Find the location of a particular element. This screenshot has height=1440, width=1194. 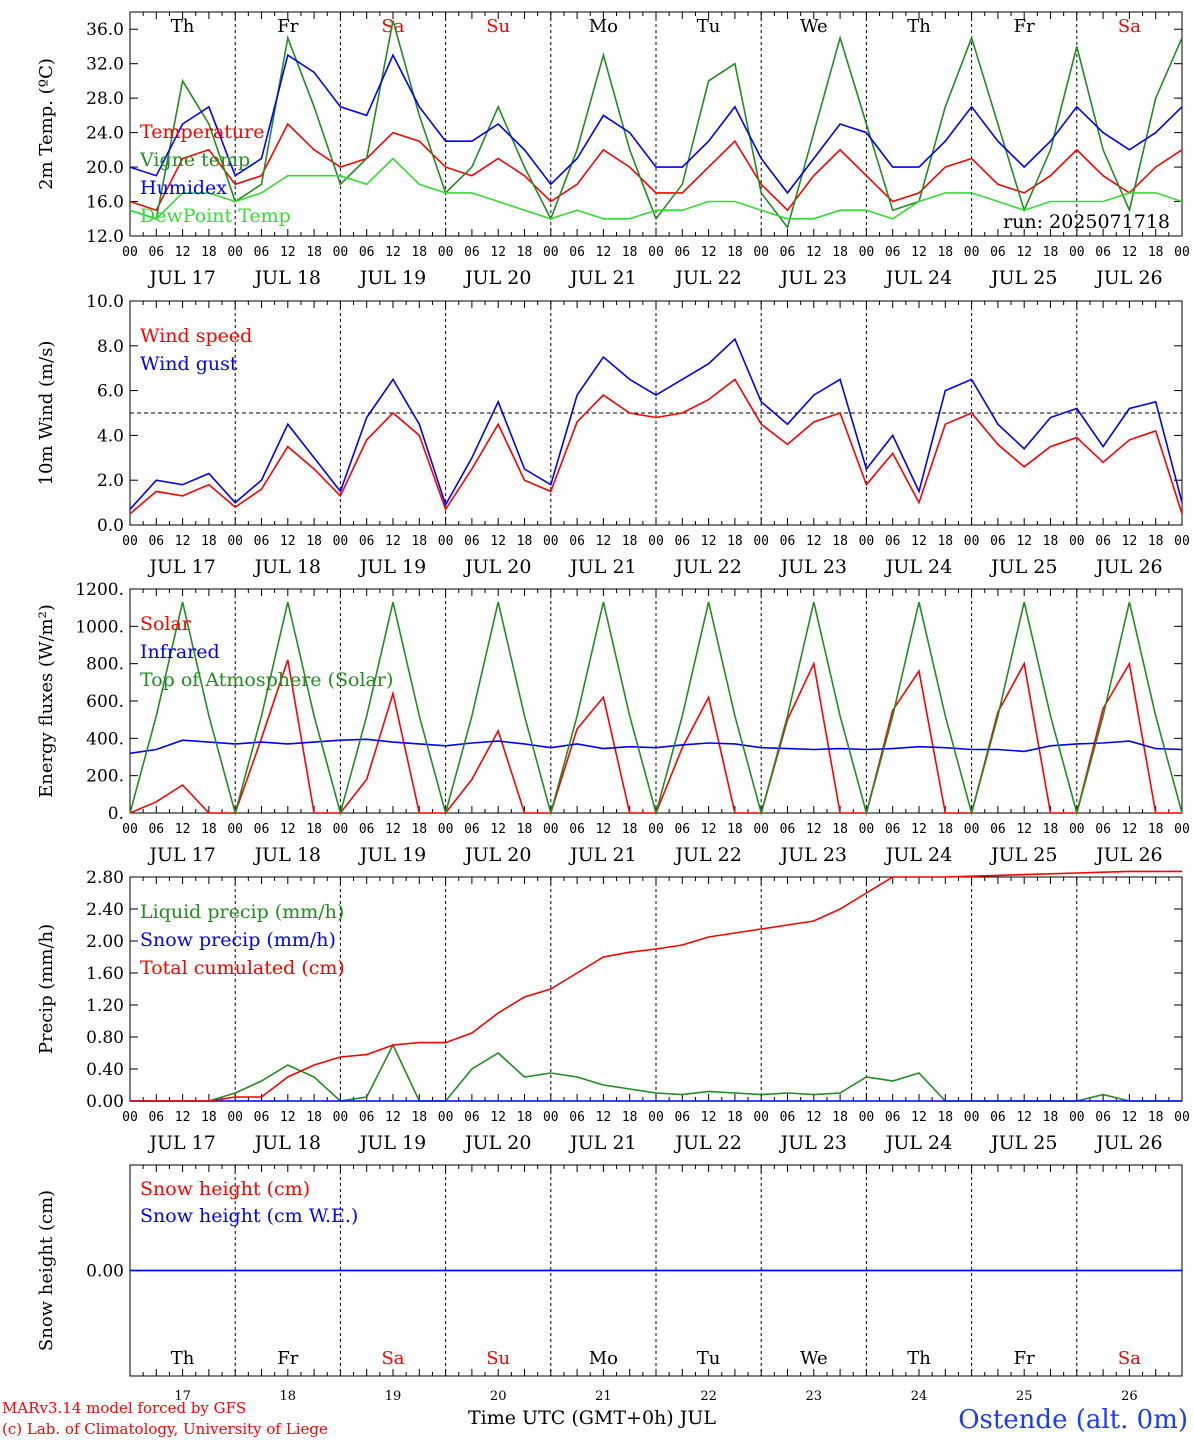

y-tick-label: 6.0 is located at coordinates (110, 392).